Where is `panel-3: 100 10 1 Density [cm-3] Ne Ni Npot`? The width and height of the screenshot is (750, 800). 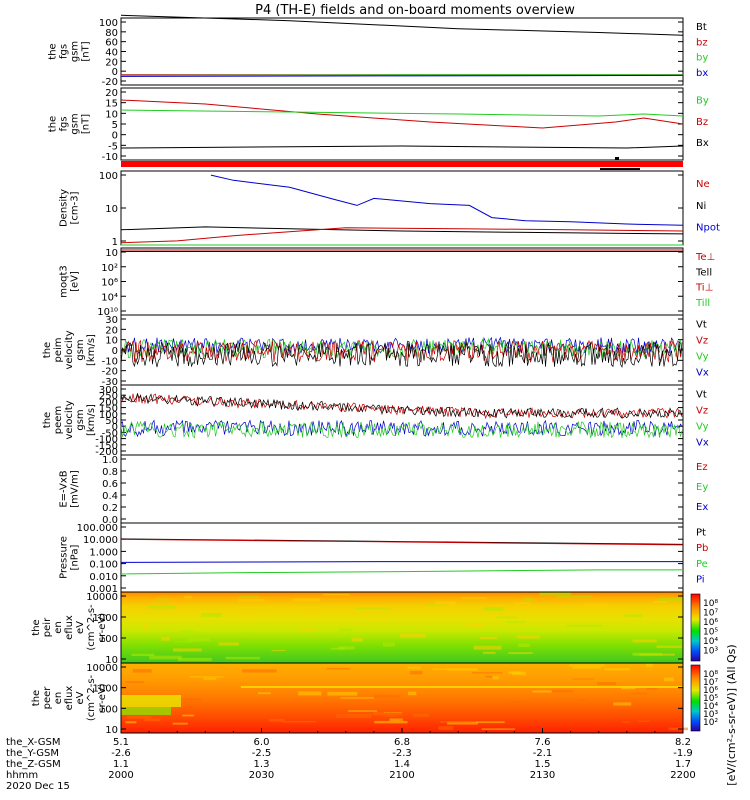 panel-3: 100 10 1 Density [cm-3] Ne Ni Npot is located at coordinates (389, 209).